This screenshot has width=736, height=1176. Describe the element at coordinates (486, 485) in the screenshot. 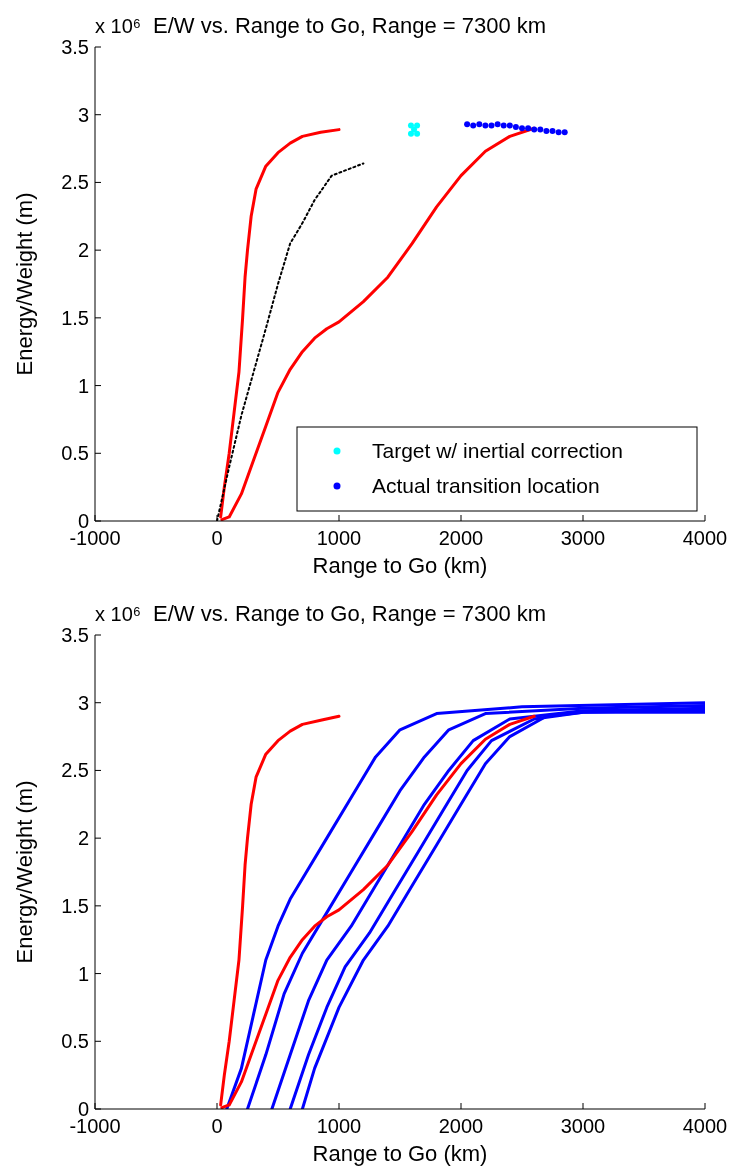

I see `legend-label: Actual transition location` at that location.